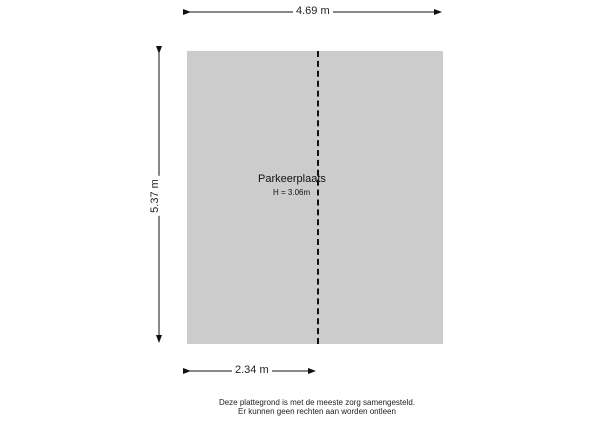  What do you see at coordinates (154, 196) in the screenshot?
I see `left-dimension-label: 5.37 m` at bounding box center [154, 196].